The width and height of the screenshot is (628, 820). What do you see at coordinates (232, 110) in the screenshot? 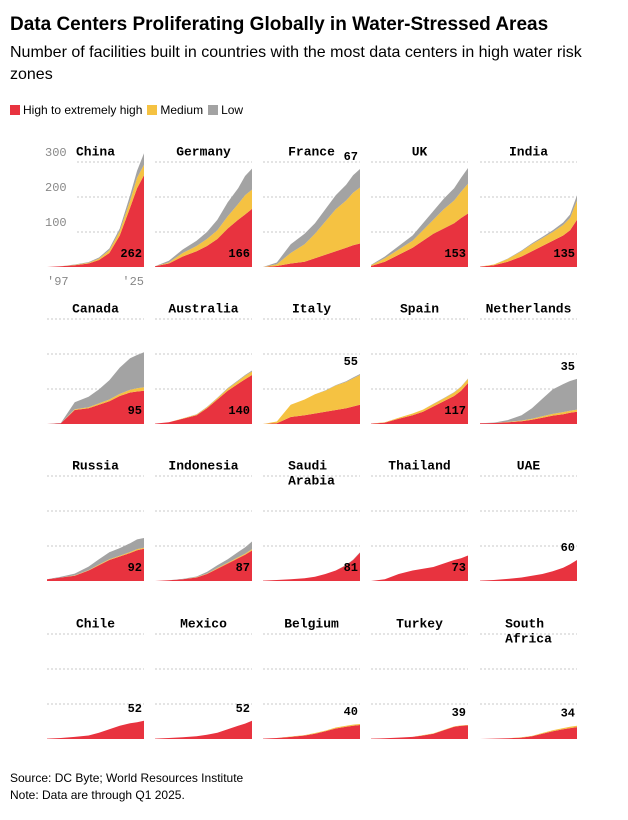
I see `legend-label: Low` at bounding box center [232, 110].